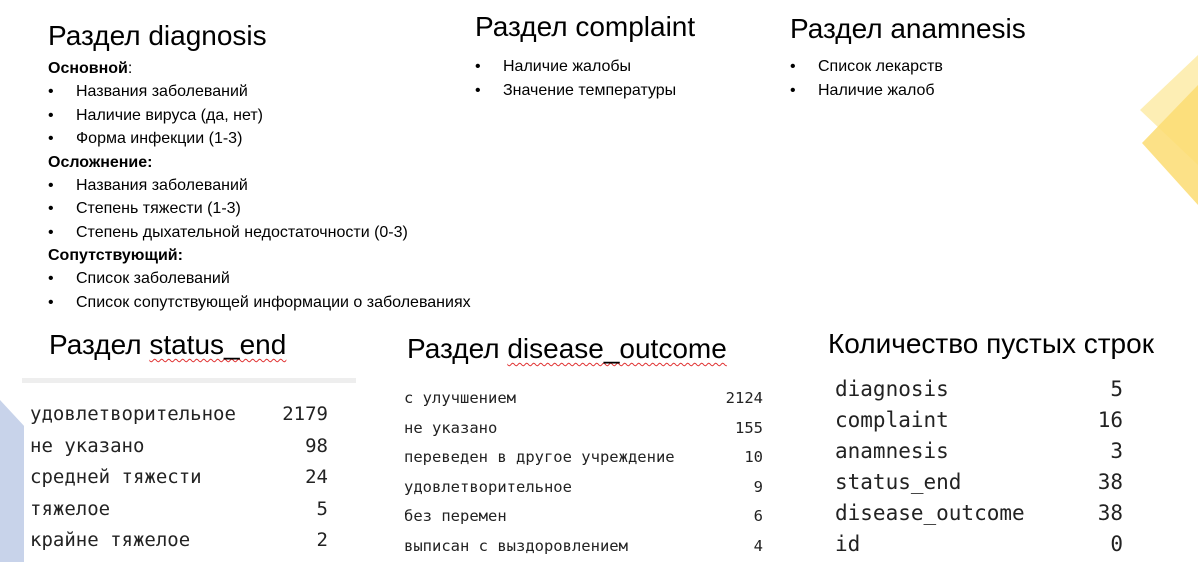 This screenshot has width=1198, height=562. I want to click on list-item: Значение температуры, so click(585, 91).